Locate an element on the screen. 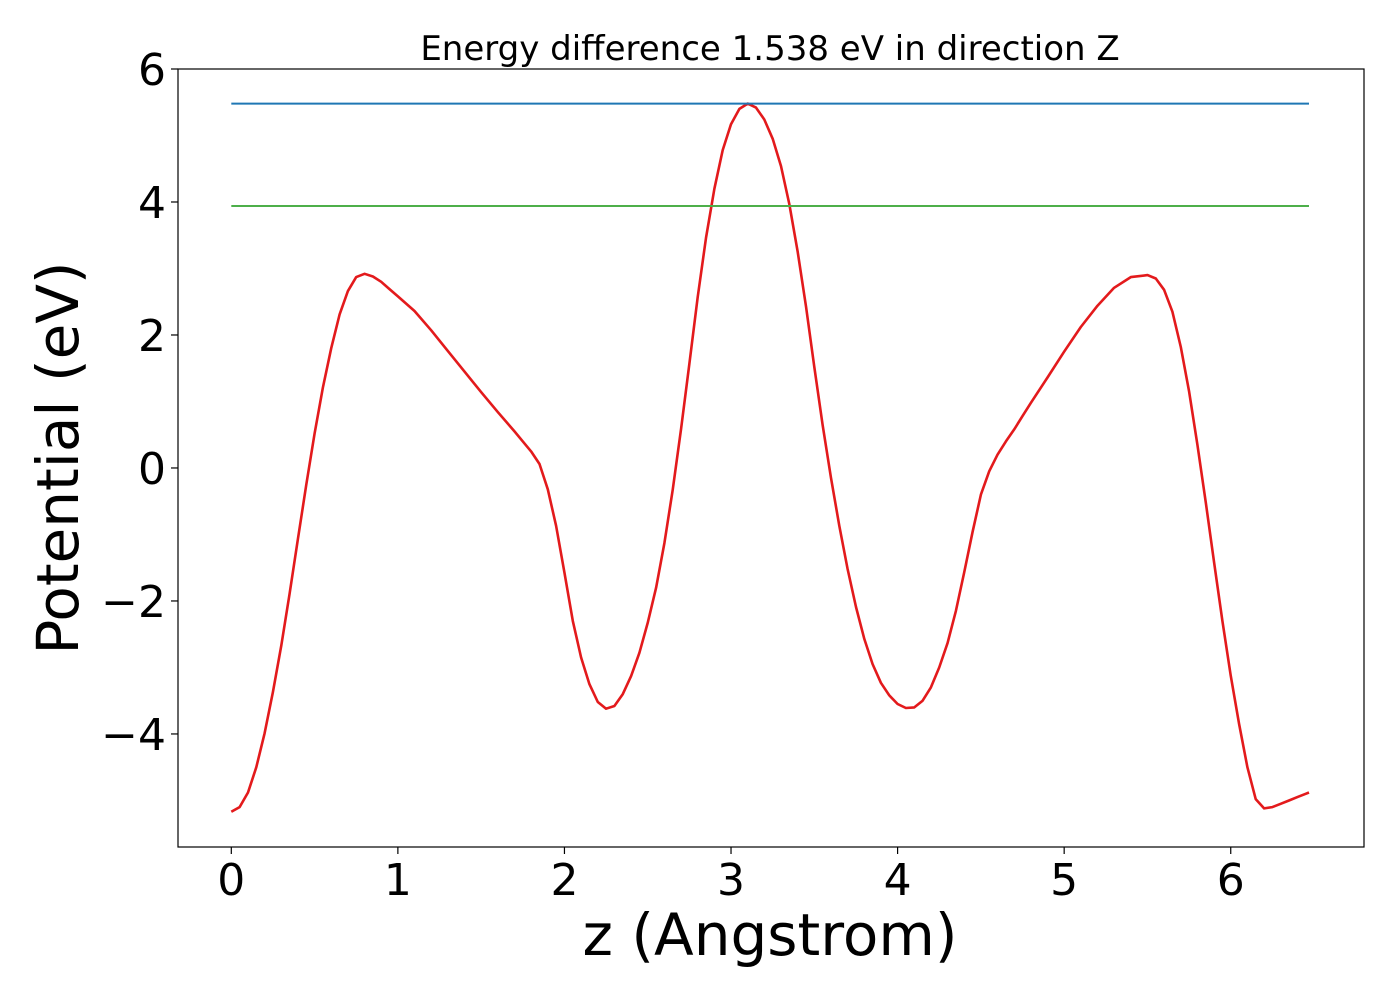 The height and width of the screenshot is (1000, 1400). y-axis-title: Potential (eV) is located at coordinates (58, 457).